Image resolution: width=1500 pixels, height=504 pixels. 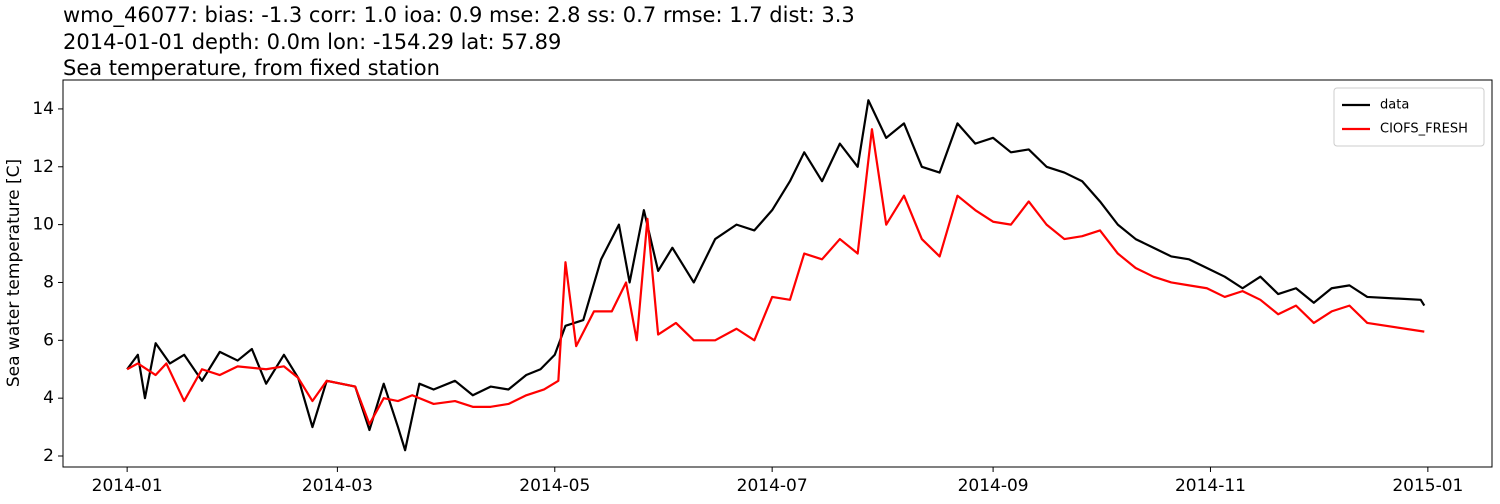 I want to click on x-tick-label: 2014-09, so click(x=993, y=486).